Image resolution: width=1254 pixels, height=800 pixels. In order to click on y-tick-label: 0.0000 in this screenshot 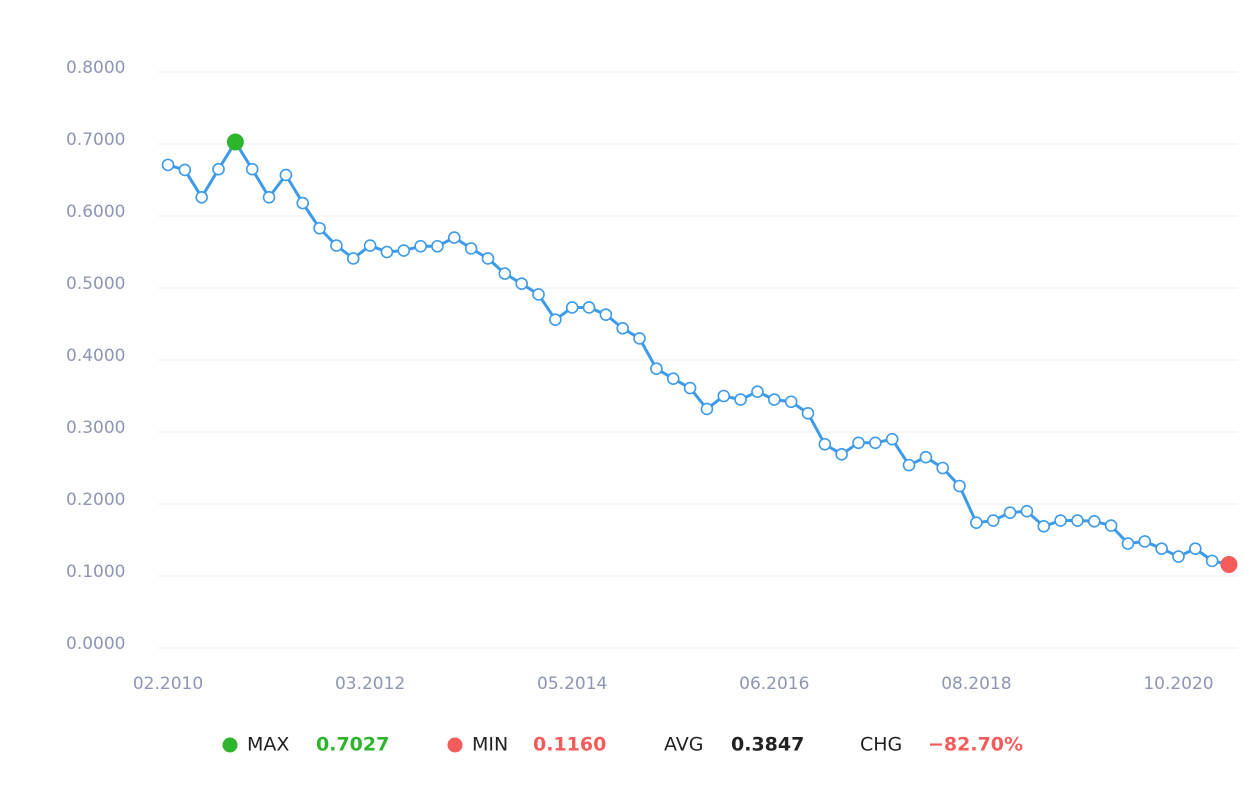, I will do `click(95, 644)`.